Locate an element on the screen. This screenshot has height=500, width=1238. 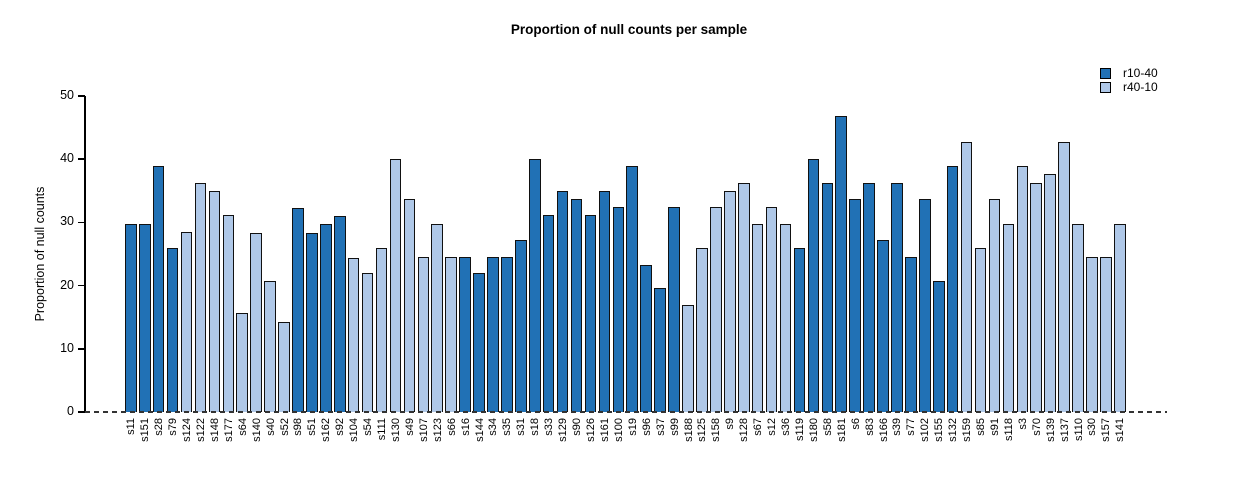
bar-s9 is located at coordinates (729, 301).